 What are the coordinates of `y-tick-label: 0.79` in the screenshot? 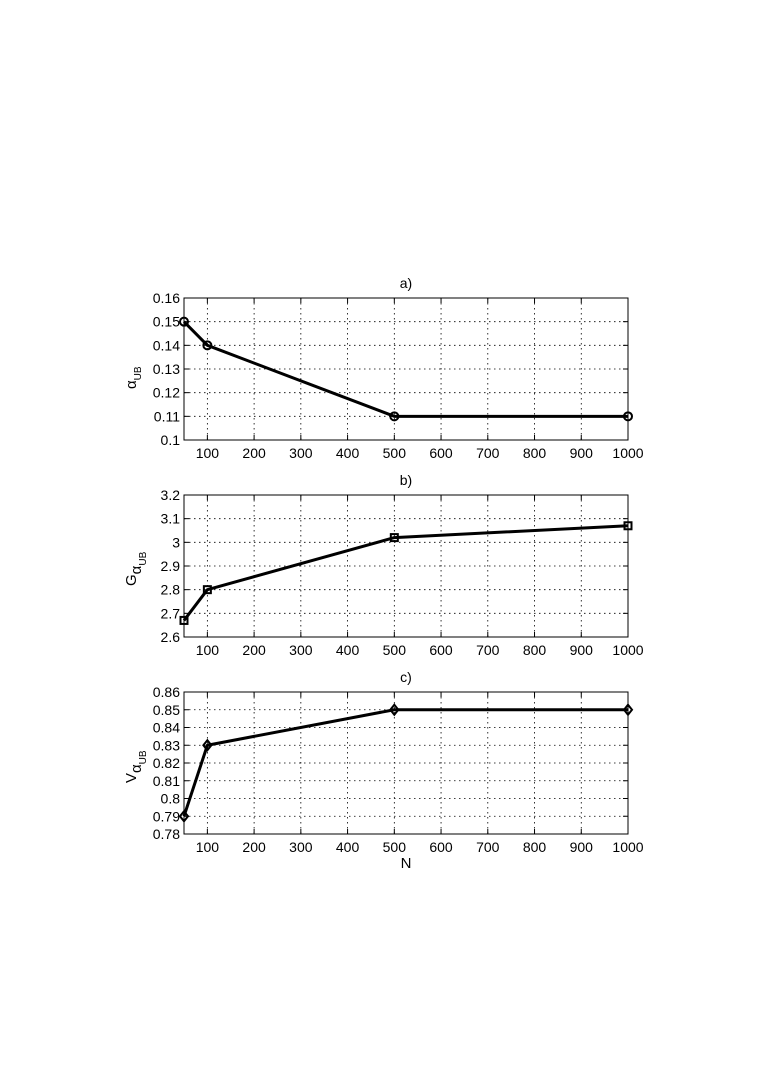 It's located at (166, 816).